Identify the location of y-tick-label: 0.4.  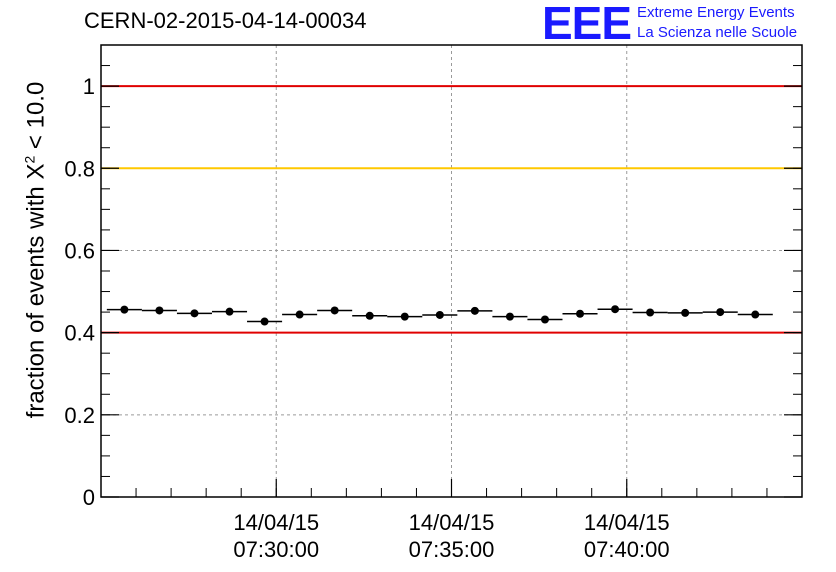
(79, 333).